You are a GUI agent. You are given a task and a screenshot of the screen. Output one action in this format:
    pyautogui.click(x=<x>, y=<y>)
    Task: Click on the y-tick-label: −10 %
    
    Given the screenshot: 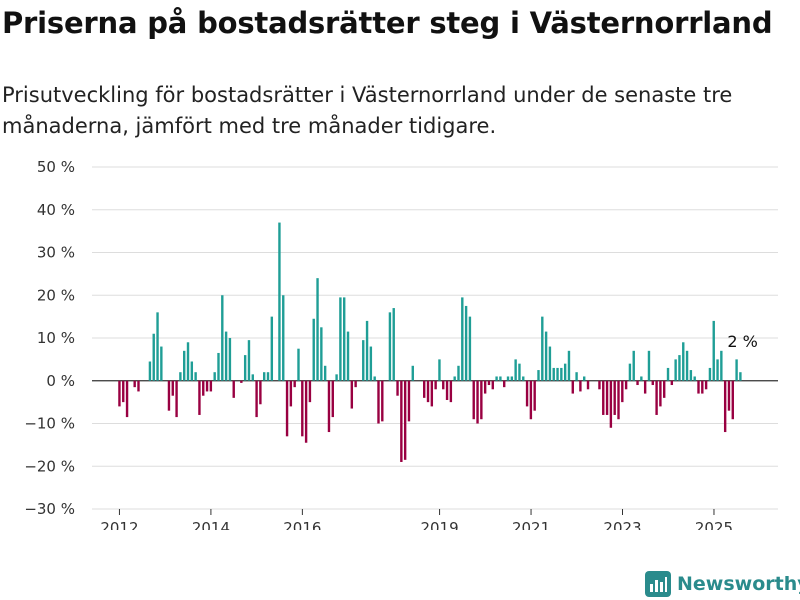 What is the action you would take?
    pyautogui.click(x=49, y=424)
    